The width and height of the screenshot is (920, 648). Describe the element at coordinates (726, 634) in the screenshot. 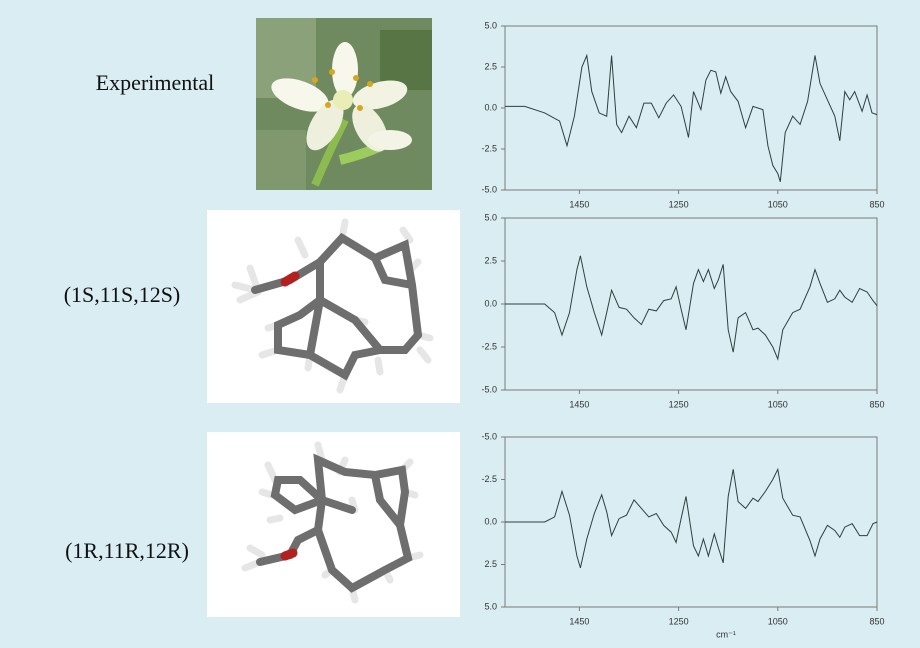

I see `x-axis-label: cm⁻¹` at that location.